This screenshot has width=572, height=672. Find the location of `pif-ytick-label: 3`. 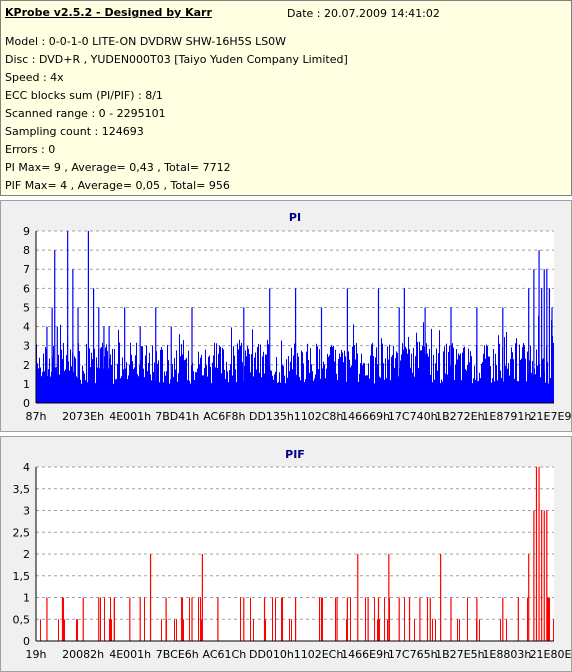

pif-ytick-label: 3 is located at coordinates (26, 511).